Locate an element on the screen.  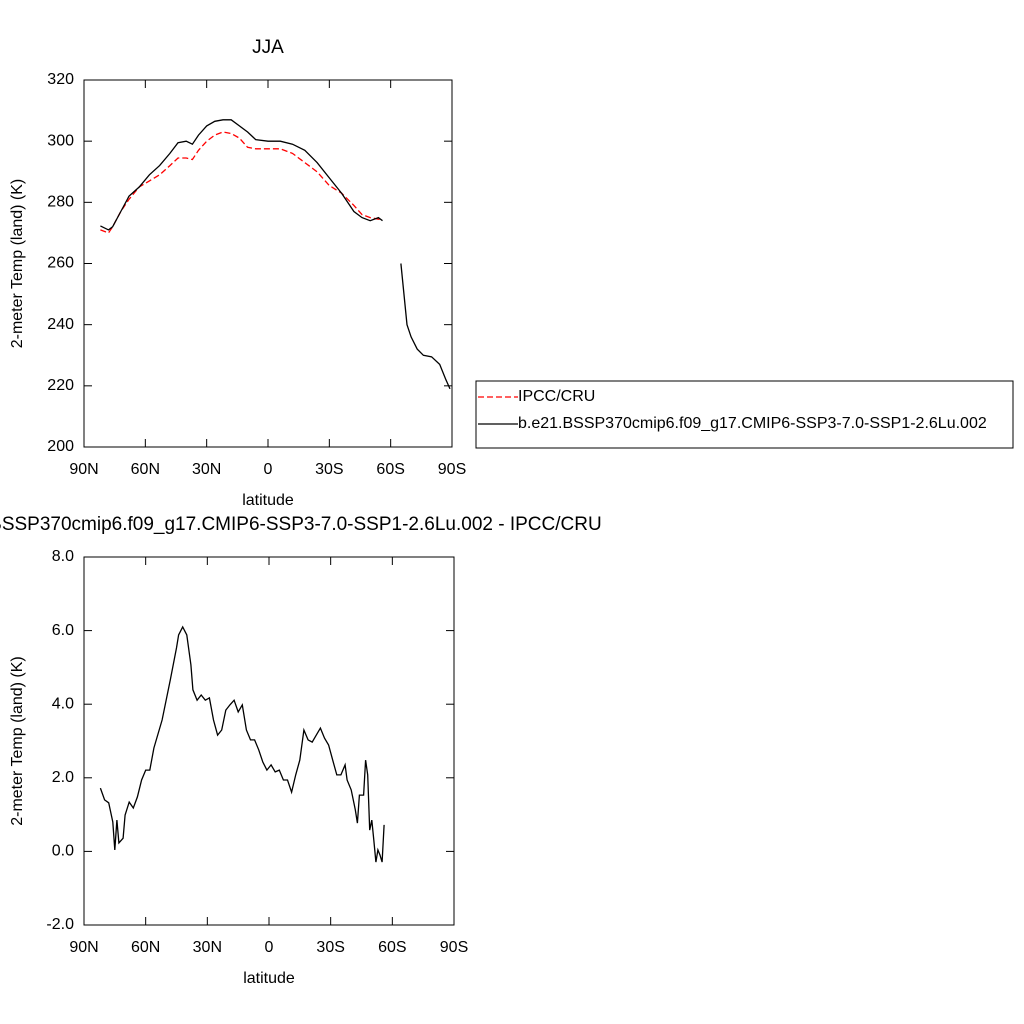
y-tick-label: 4.0 is located at coordinates (63, 703).